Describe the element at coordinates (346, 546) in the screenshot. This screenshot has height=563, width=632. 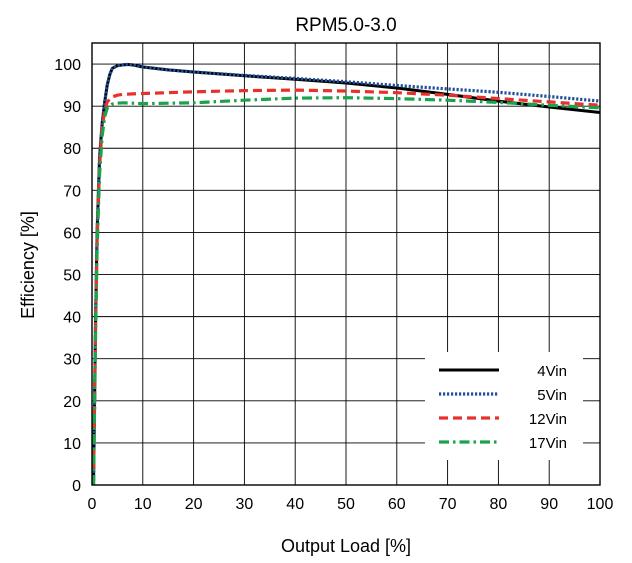
I see `x-axis-label: Output Load [%]` at that location.